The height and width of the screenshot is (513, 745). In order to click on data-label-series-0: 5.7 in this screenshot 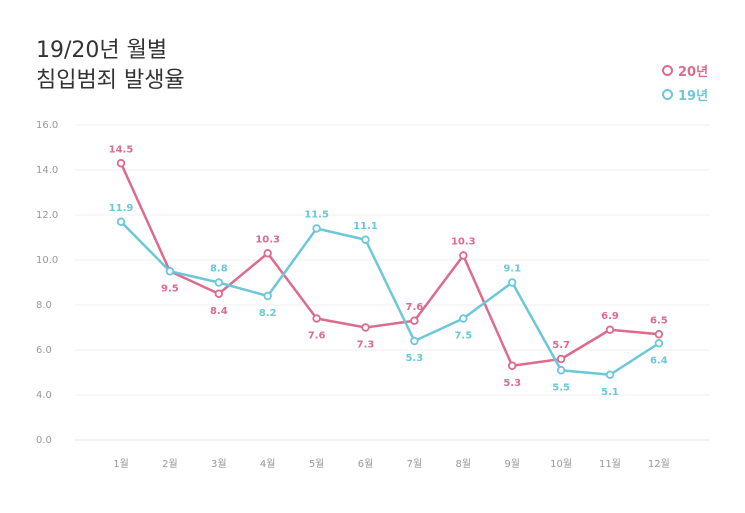, I will do `click(561, 345)`.